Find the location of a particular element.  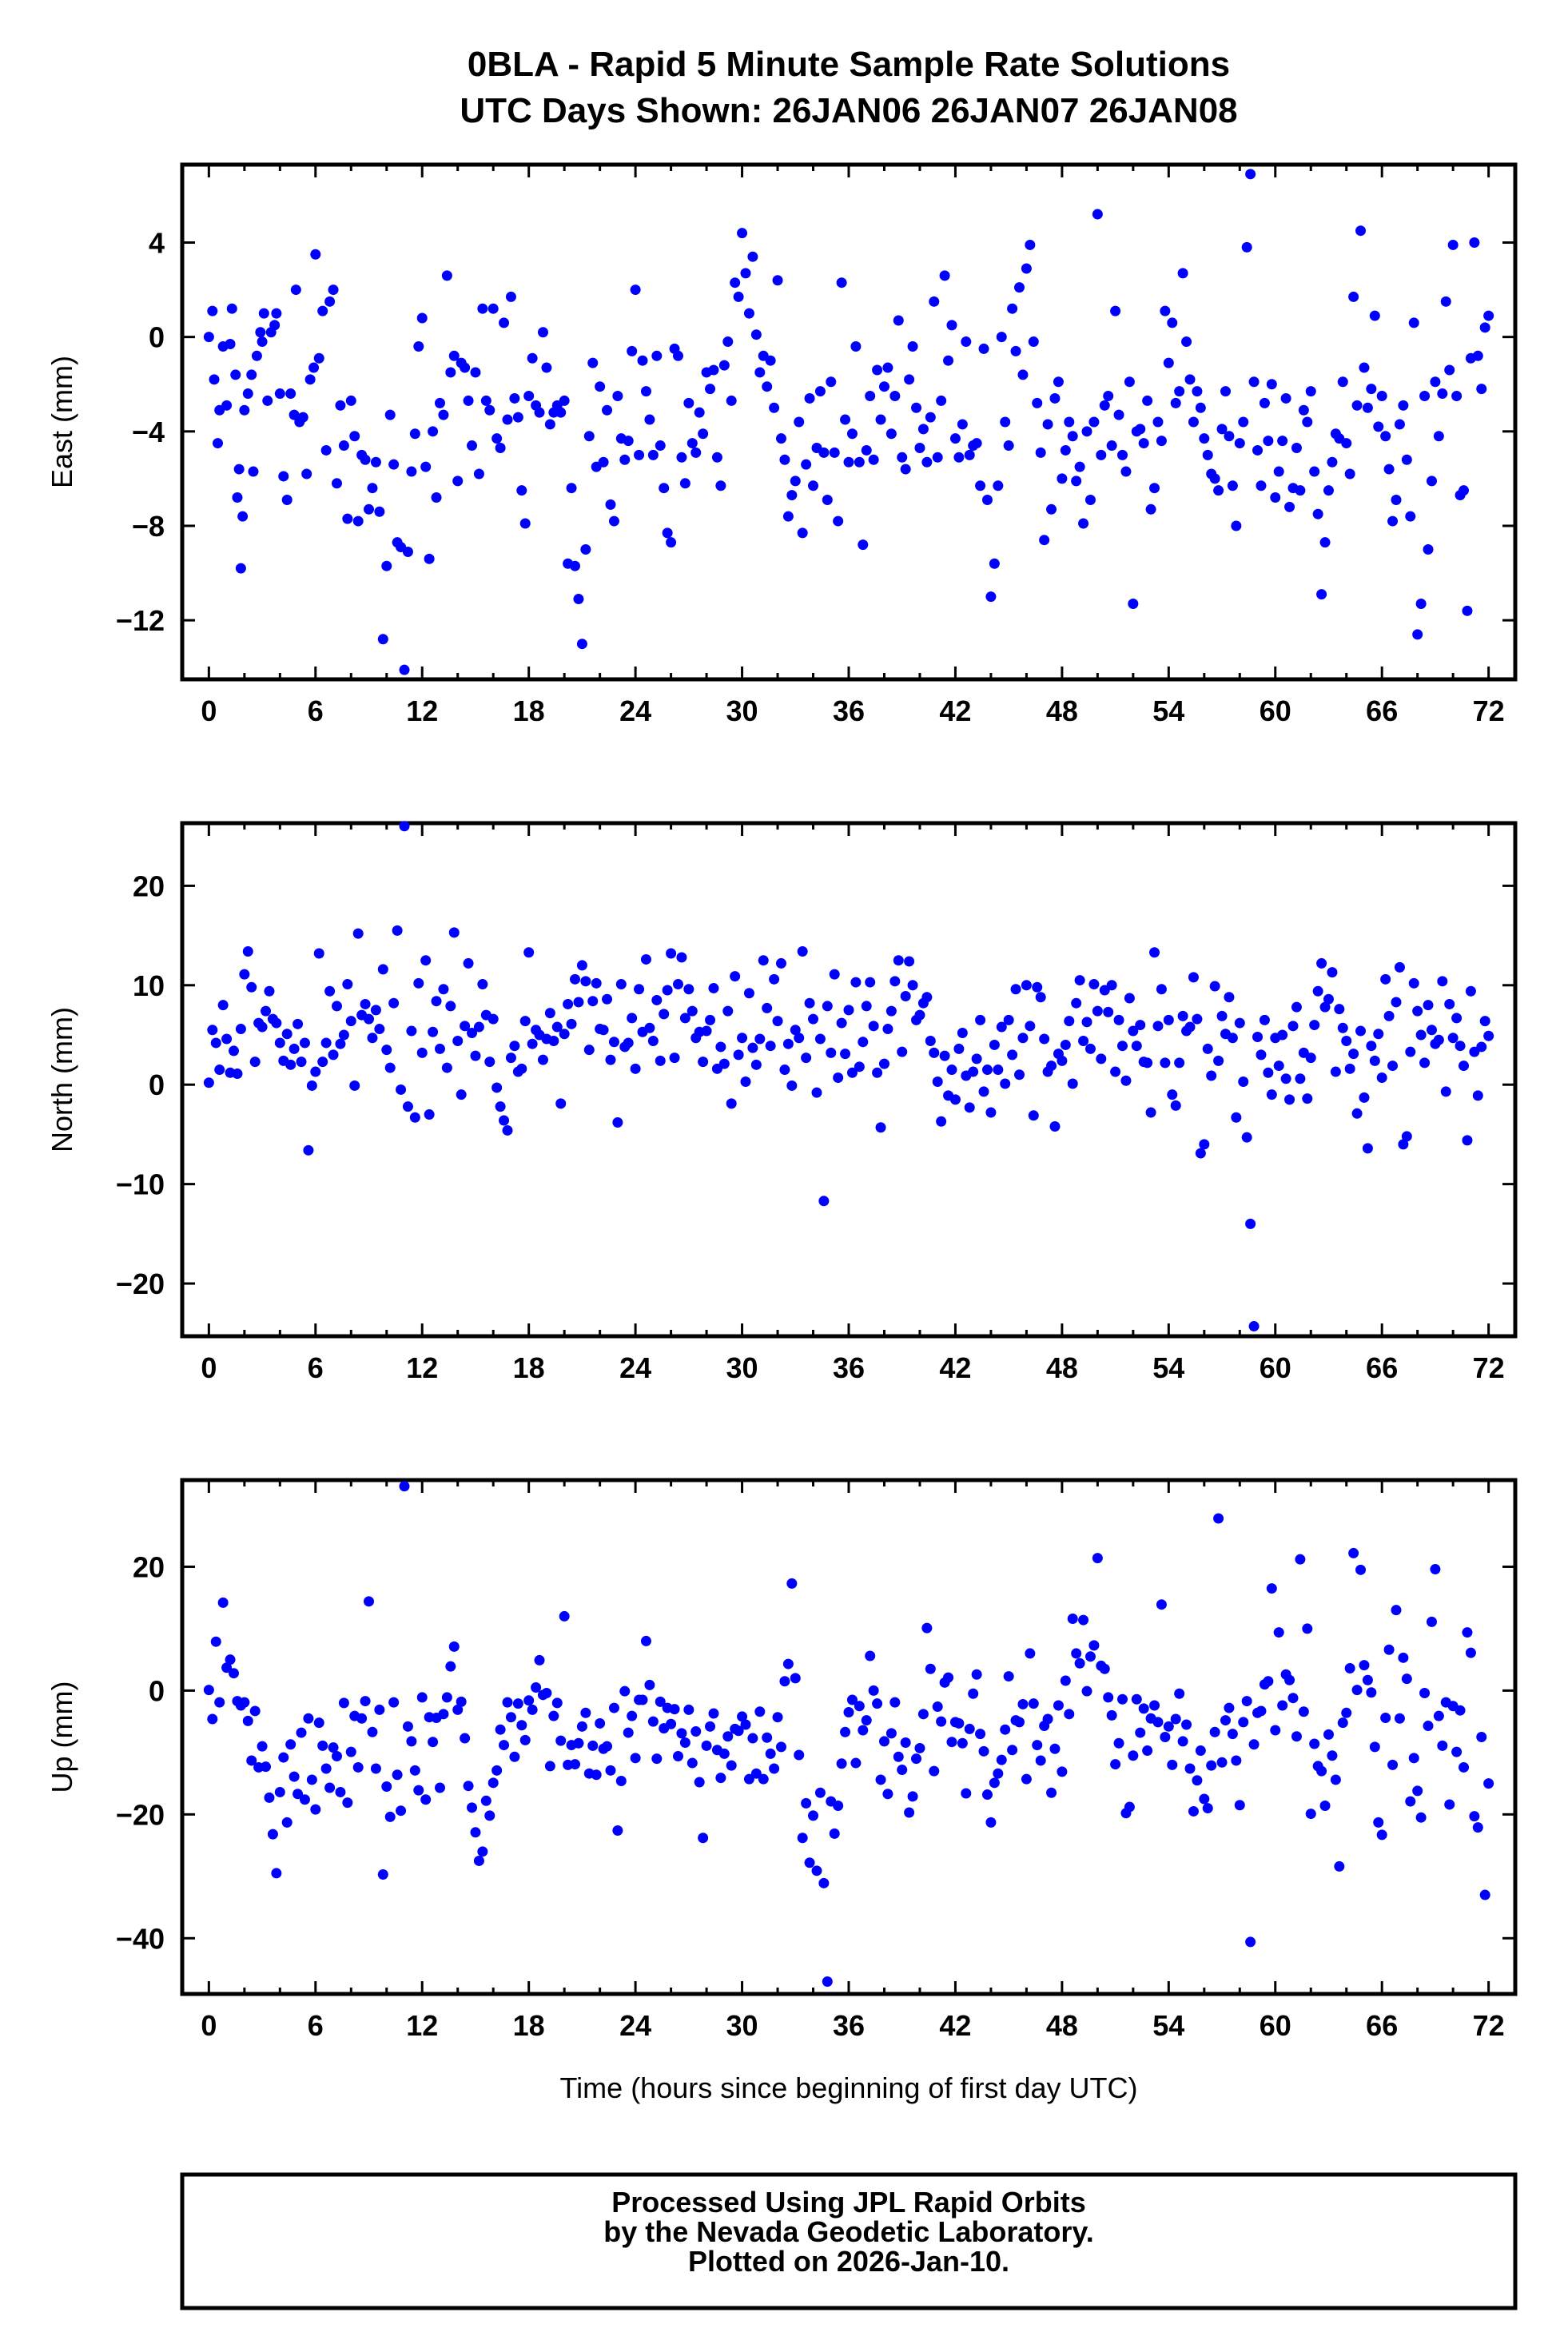

north-x-tick-label: 6 is located at coordinates (316, 1367).